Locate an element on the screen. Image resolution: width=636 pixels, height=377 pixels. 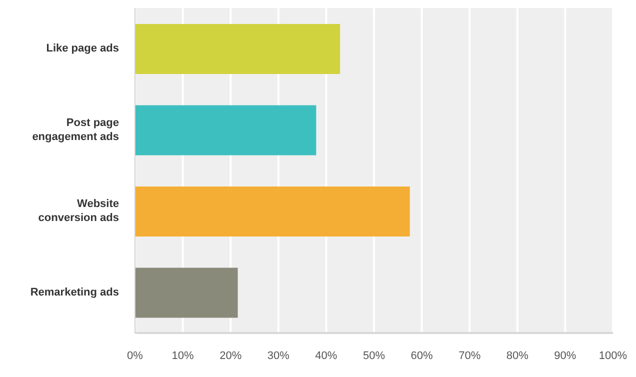
y-tick-label: Post page engagement ads is located at coordinates (75, 129).